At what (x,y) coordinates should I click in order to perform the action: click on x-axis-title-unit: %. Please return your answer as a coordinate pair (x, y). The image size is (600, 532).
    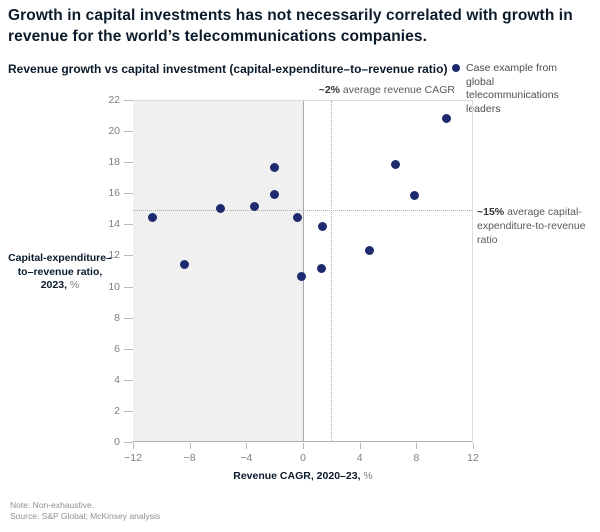
    Looking at the image, I should click on (366, 476).